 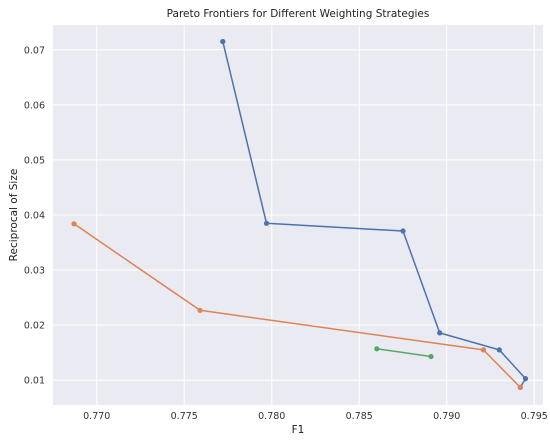 I want to click on x-tick-label: 0.780, so click(x=271, y=416).